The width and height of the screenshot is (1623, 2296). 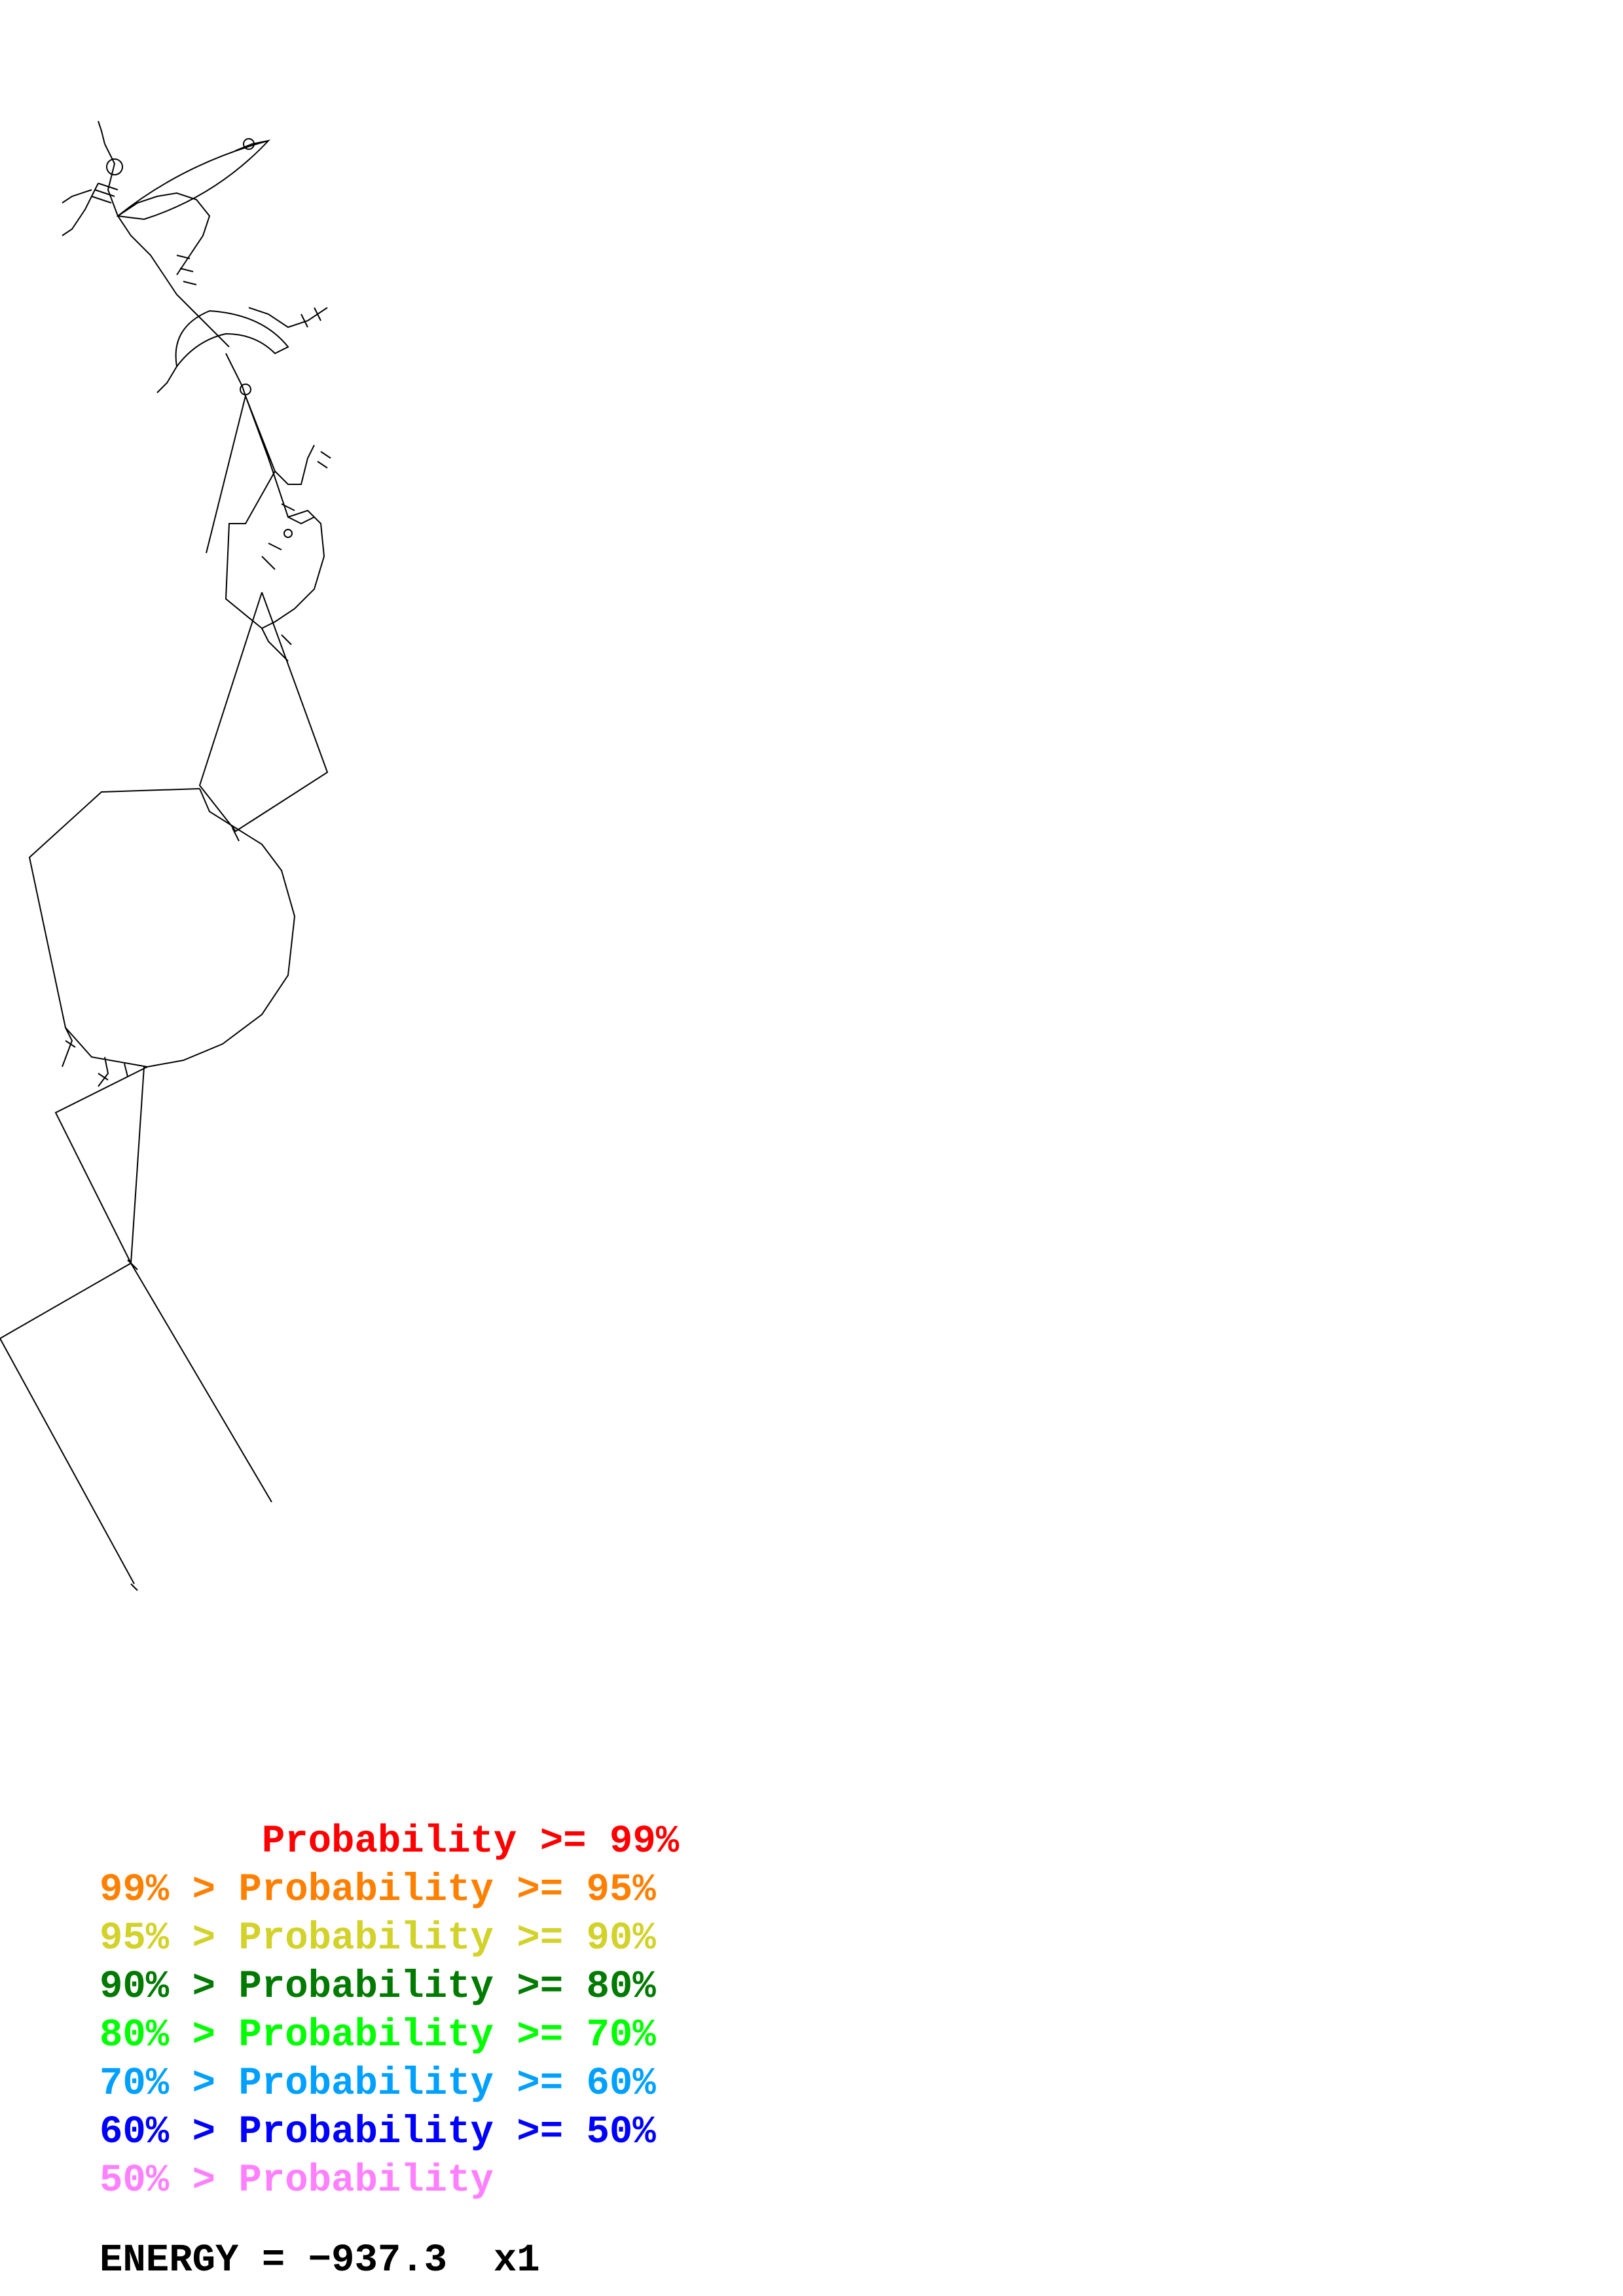 I want to click on base-pair-ticks, so click(x=198, y=887).